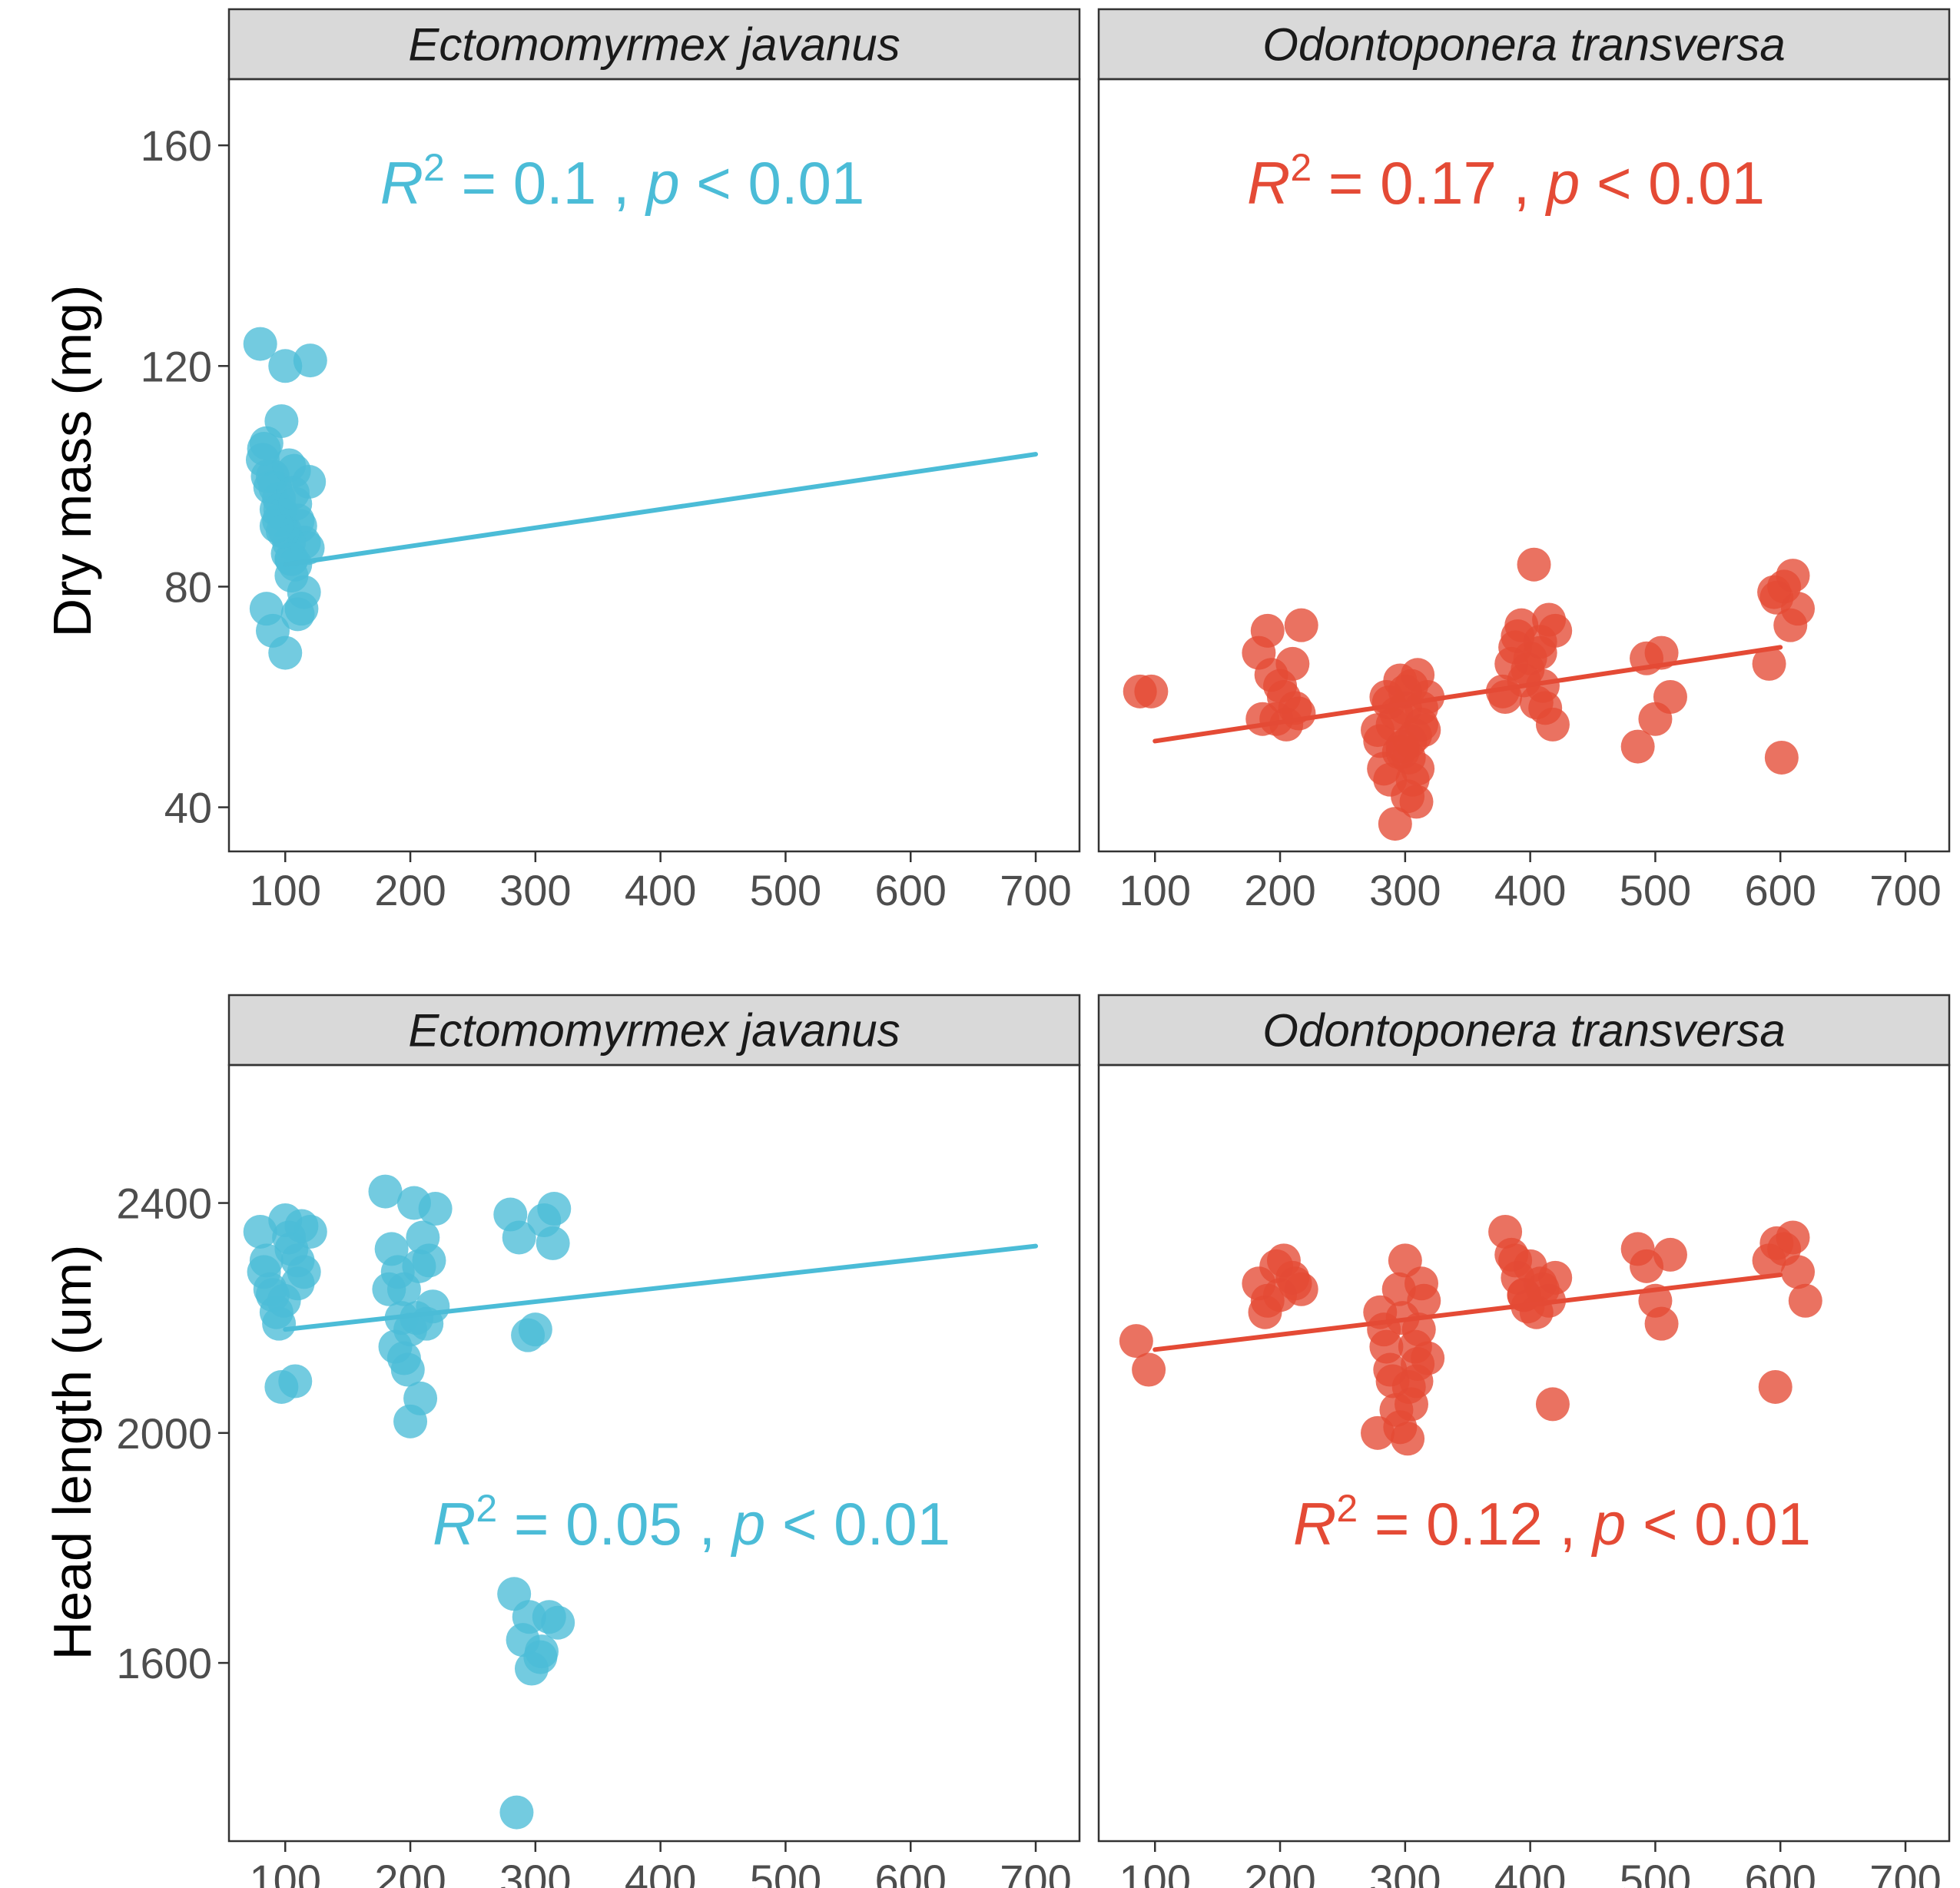 The width and height of the screenshot is (1960, 1888). Describe the element at coordinates (1655, 1872) in the screenshot. I see `x-tick-label: 500` at that location.